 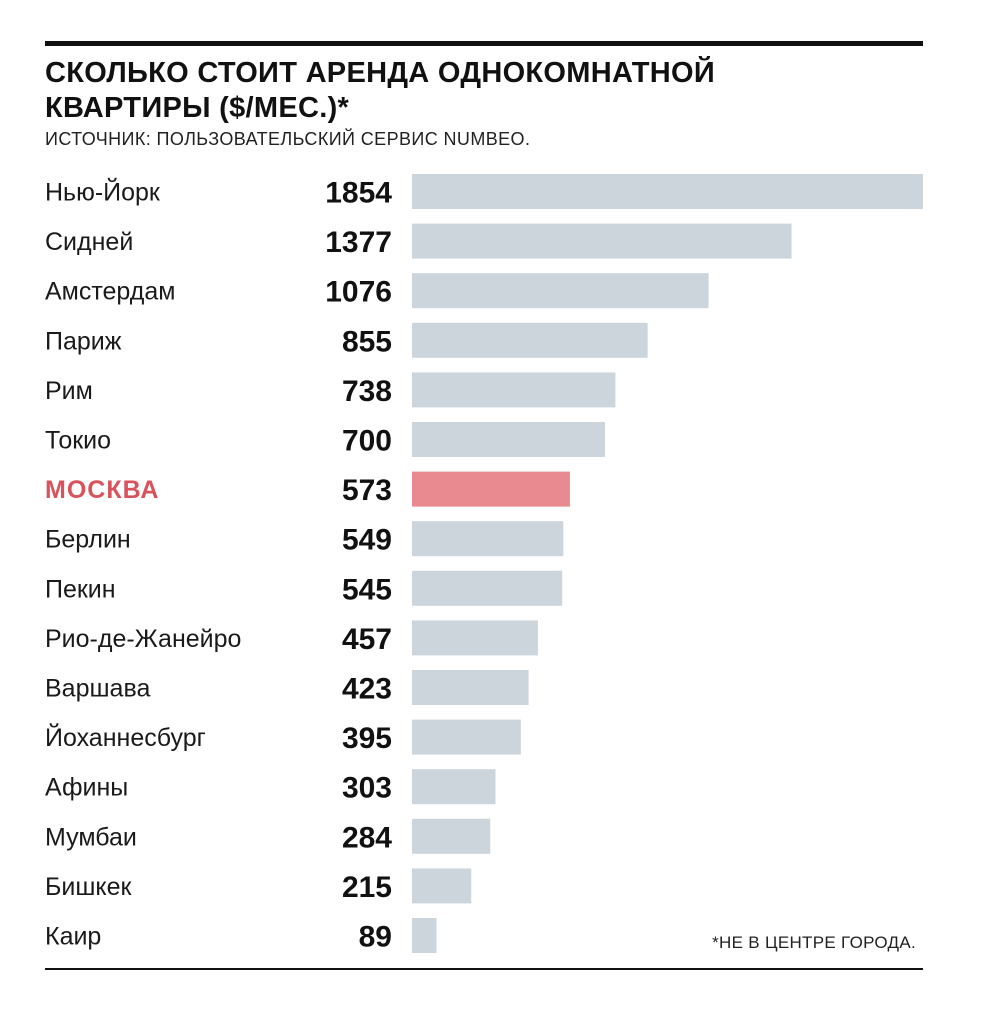 I want to click on value-label-0: 1854, so click(x=358, y=193).